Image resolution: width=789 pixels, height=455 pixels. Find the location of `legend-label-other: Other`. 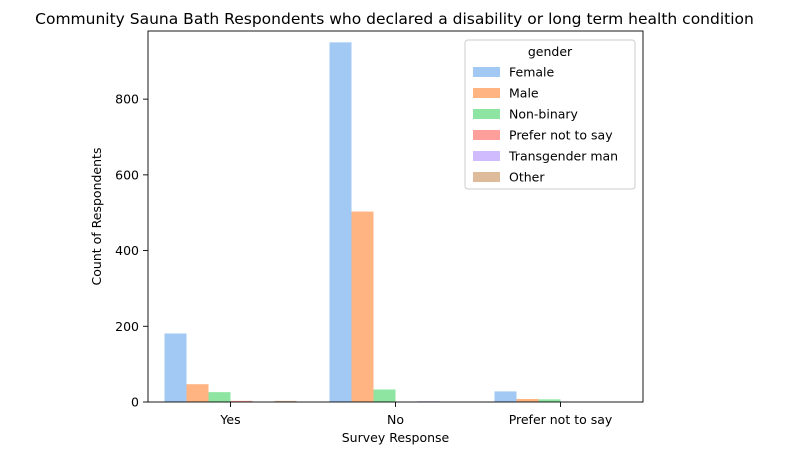

legend-label-other: Other is located at coordinates (527, 177).